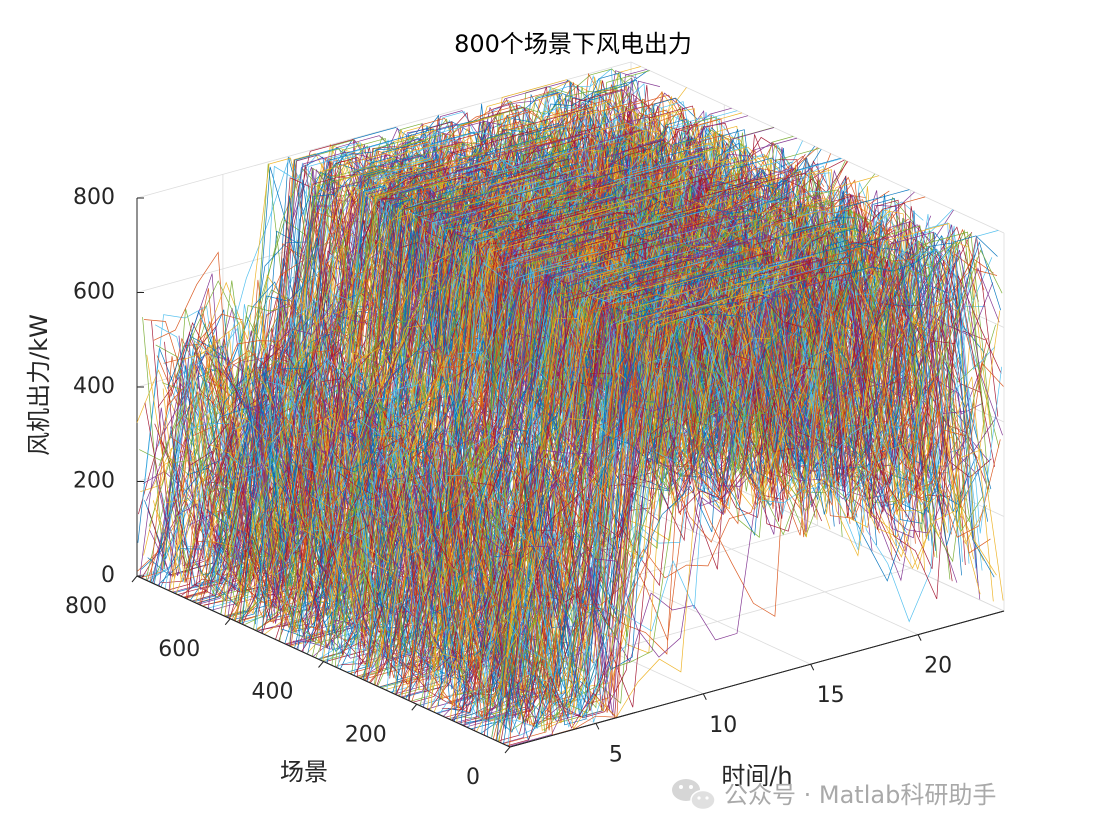 The width and height of the screenshot is (1113, 837). I want to click on watermark: 公众号 · Matlab科研助手, so click(834, 795).